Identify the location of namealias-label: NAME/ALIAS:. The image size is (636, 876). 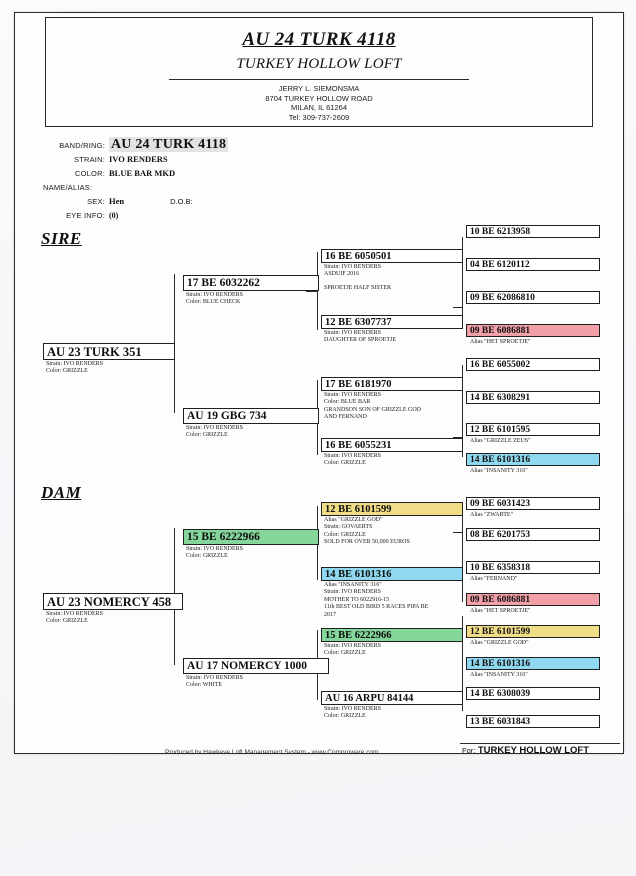
(68, 187).